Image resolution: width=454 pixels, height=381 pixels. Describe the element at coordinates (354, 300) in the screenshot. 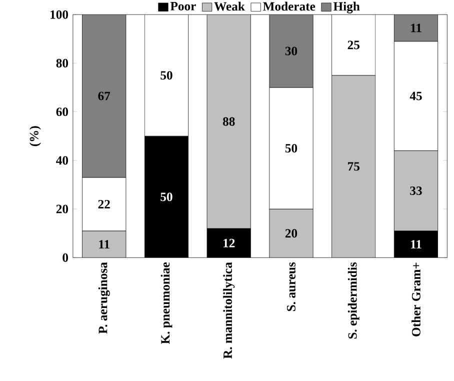

I see `x-tick-label: S. epidermidis` at that location.